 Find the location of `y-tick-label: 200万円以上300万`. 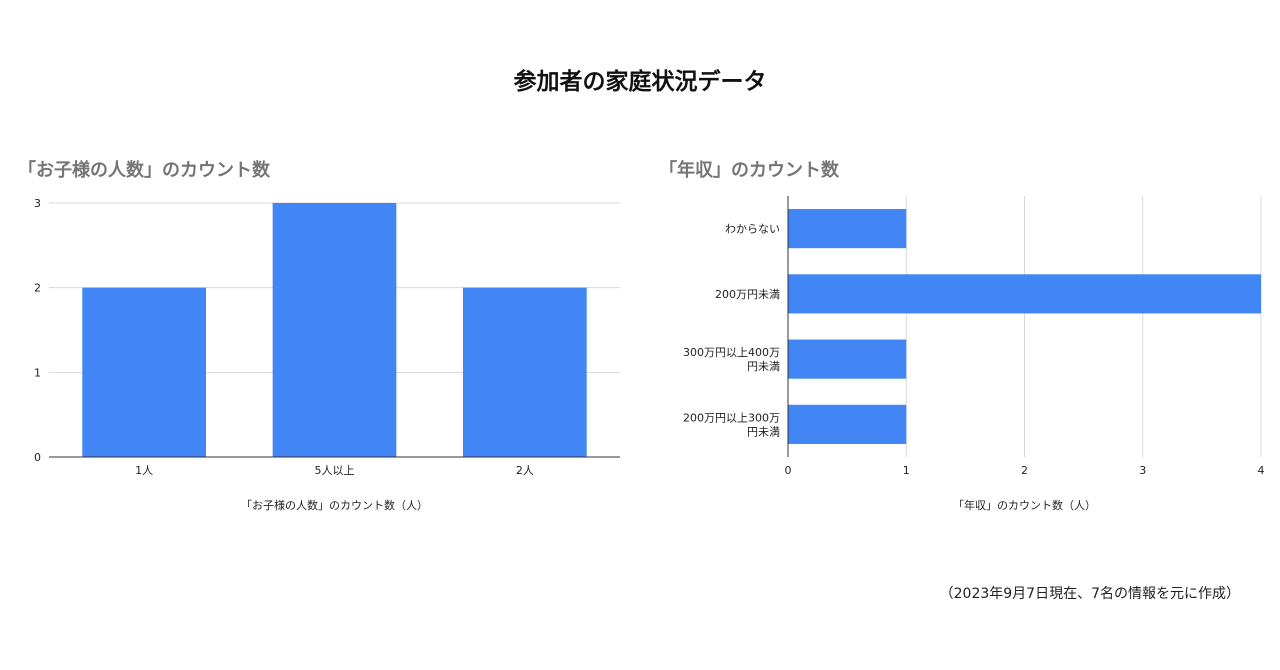

y-tick-label: 200万円以上300万 is located at coordinates (731, 417).